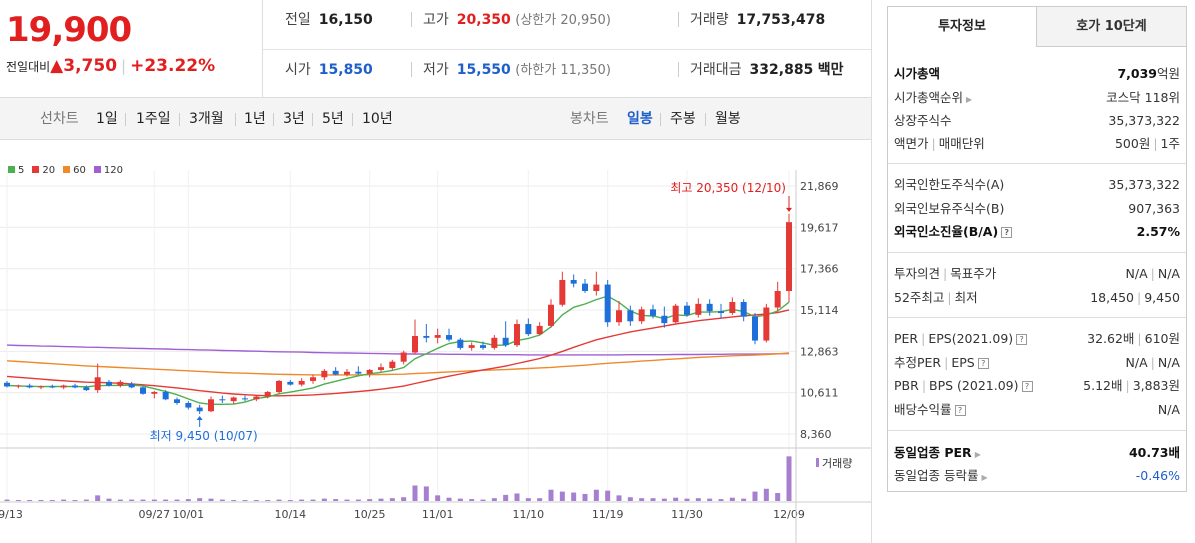 This screenshot has width=1195, height=543. Describe the element at coordinates (528, 514) in the screenshot. I see `x-tick-label: 11/10` at that location.